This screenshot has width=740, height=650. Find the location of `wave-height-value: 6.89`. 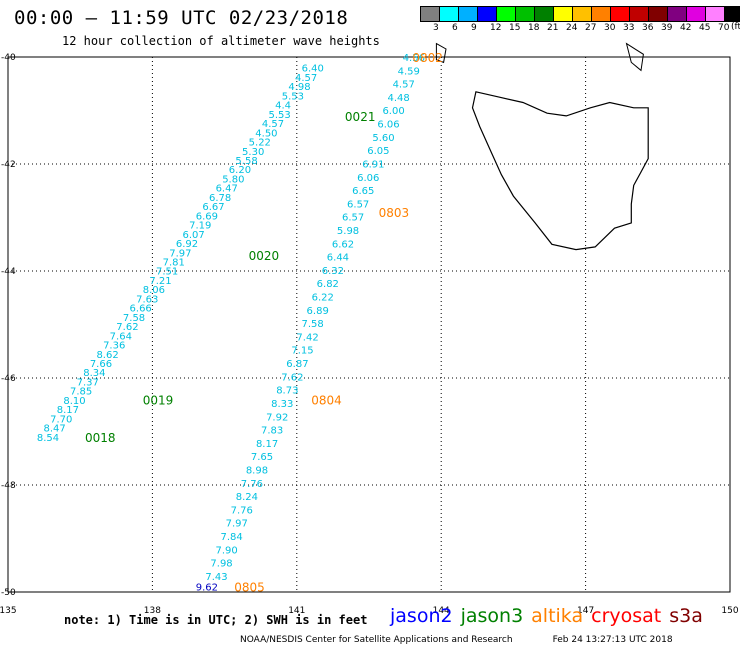

wave-height-value: 6.89 is located at coordinates (318, 311).